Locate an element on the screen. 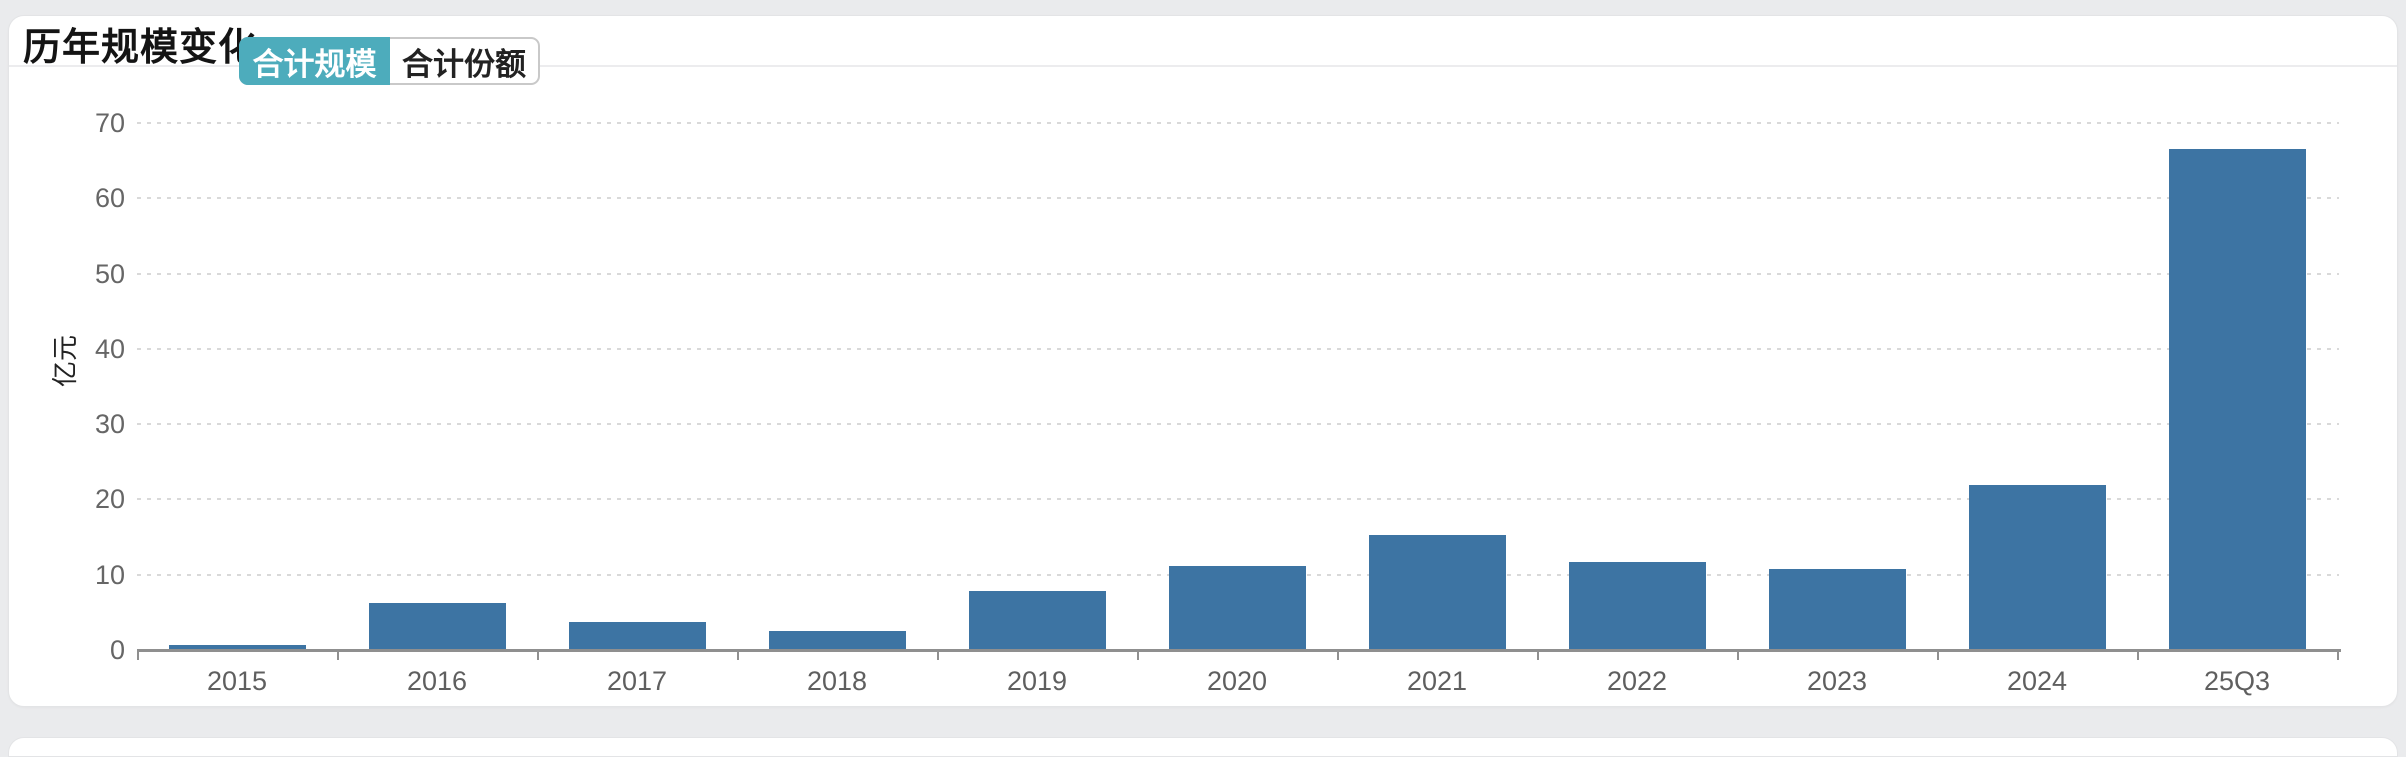  page-title: 历年规模变化 is located at coordinates (140, 48).